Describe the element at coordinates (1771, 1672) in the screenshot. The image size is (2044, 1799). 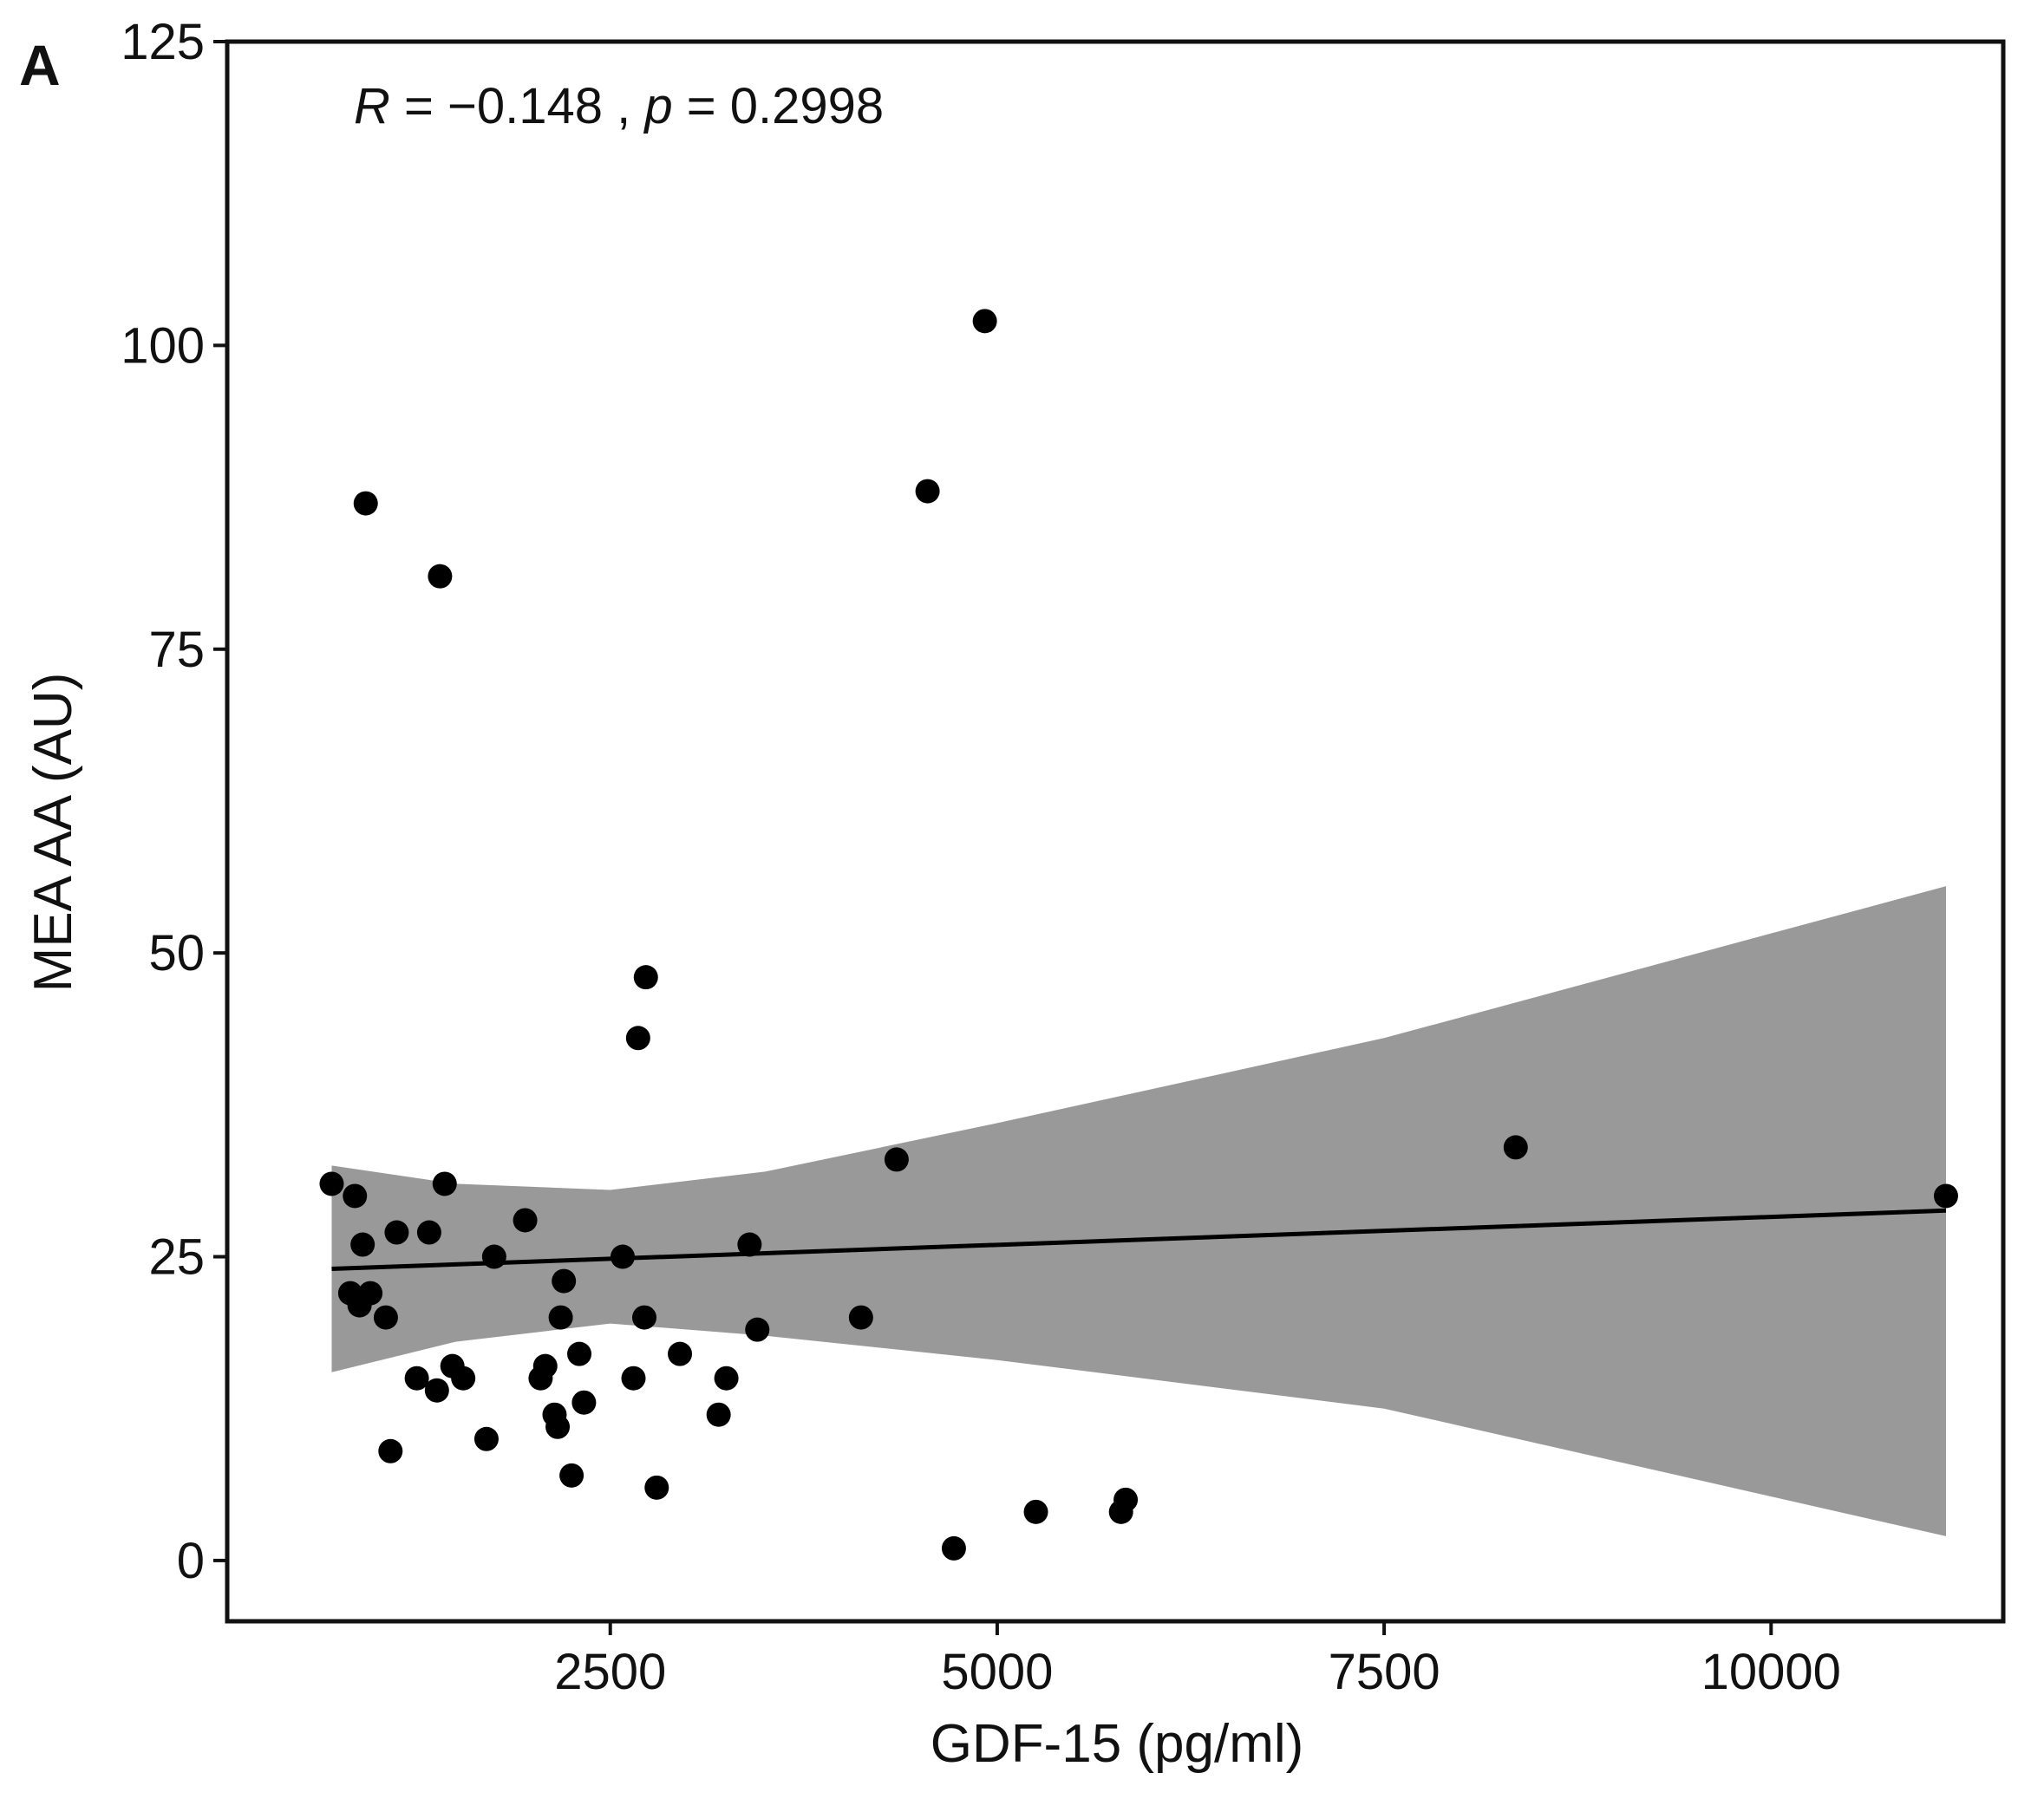
I see `x-tick-label: 10000` at that location.